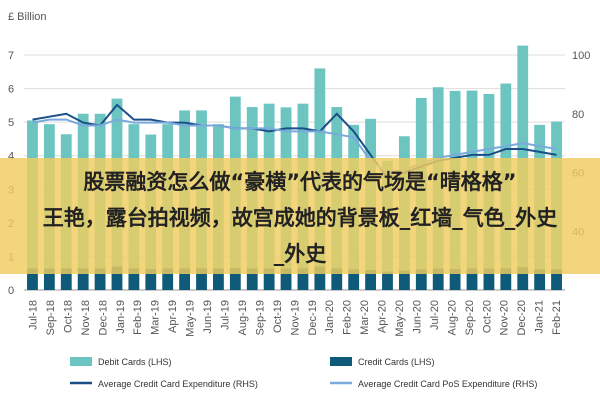  Describe the element at coordinates (27, 17) in the screenshot. I see `left-axis-unit: £ Billion` at that location.